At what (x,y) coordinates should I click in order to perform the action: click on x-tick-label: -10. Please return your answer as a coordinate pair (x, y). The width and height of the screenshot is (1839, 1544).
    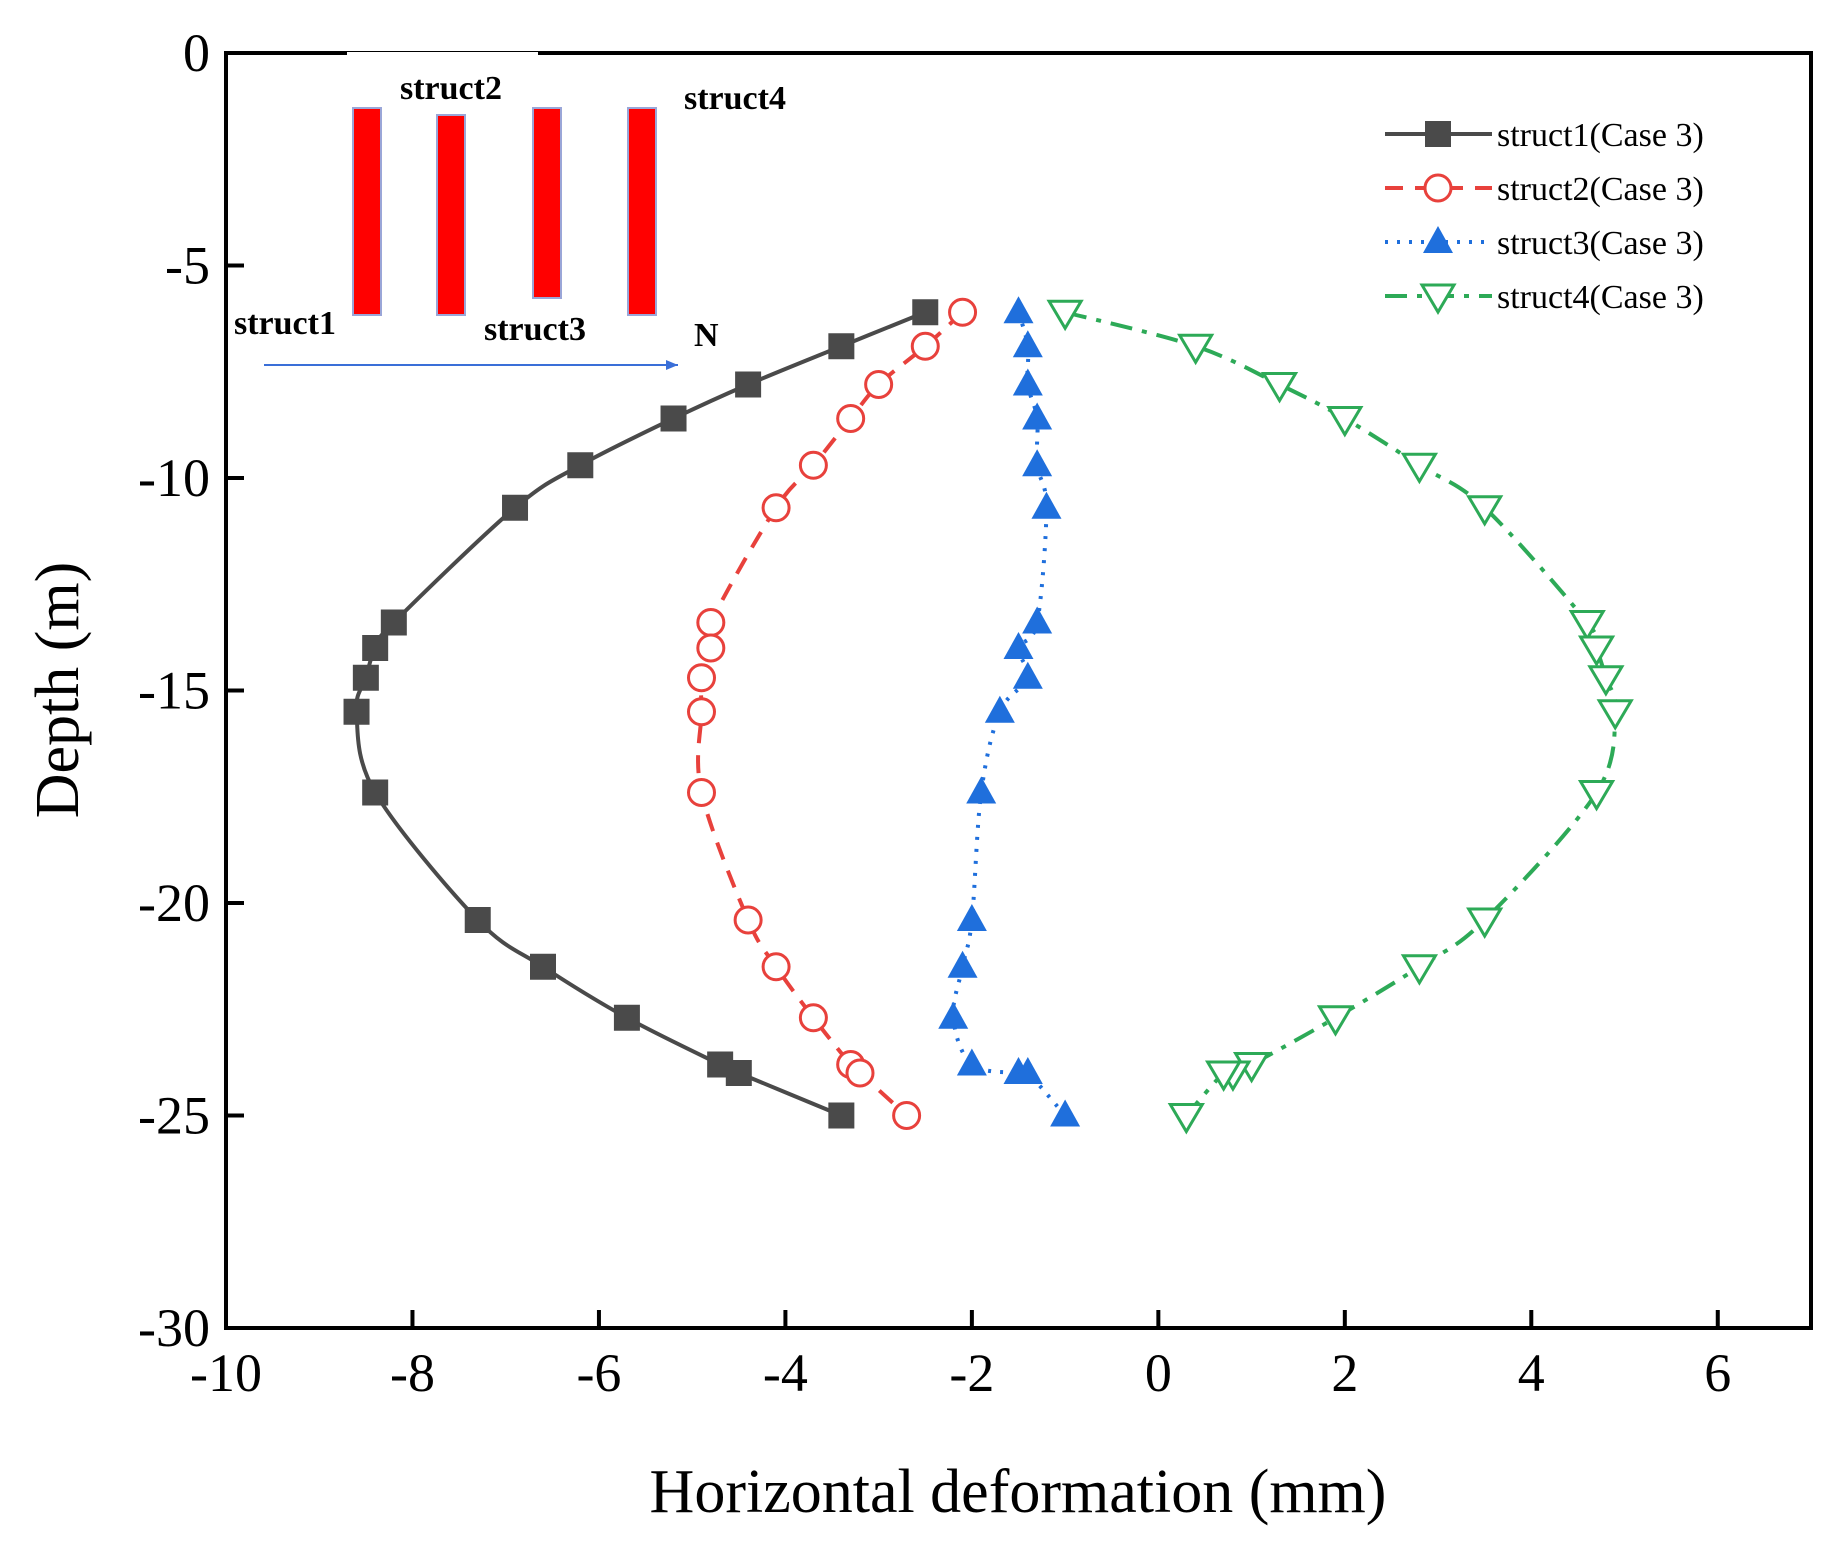
    Looking at the image, I should click on (226, 1373).